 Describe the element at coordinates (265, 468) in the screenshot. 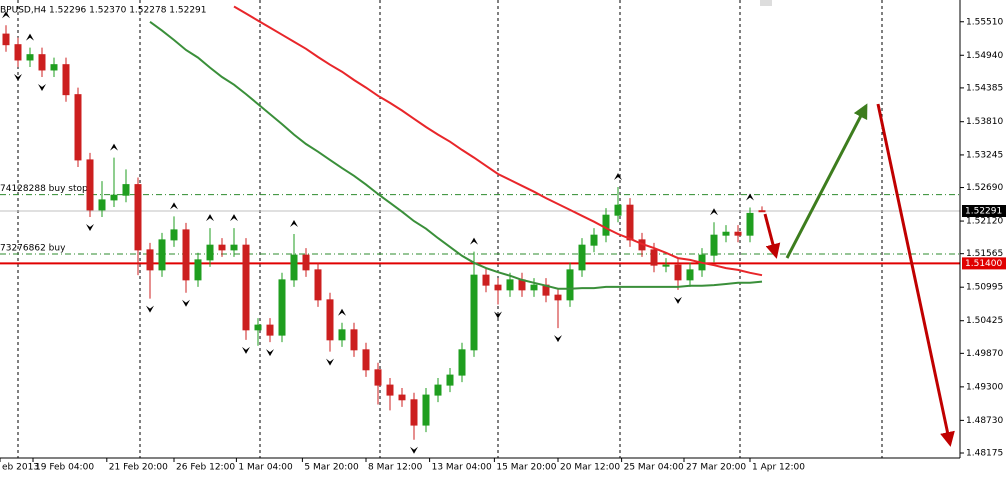

I see `x-tick-label: 1 Mar 04:00` at that location.